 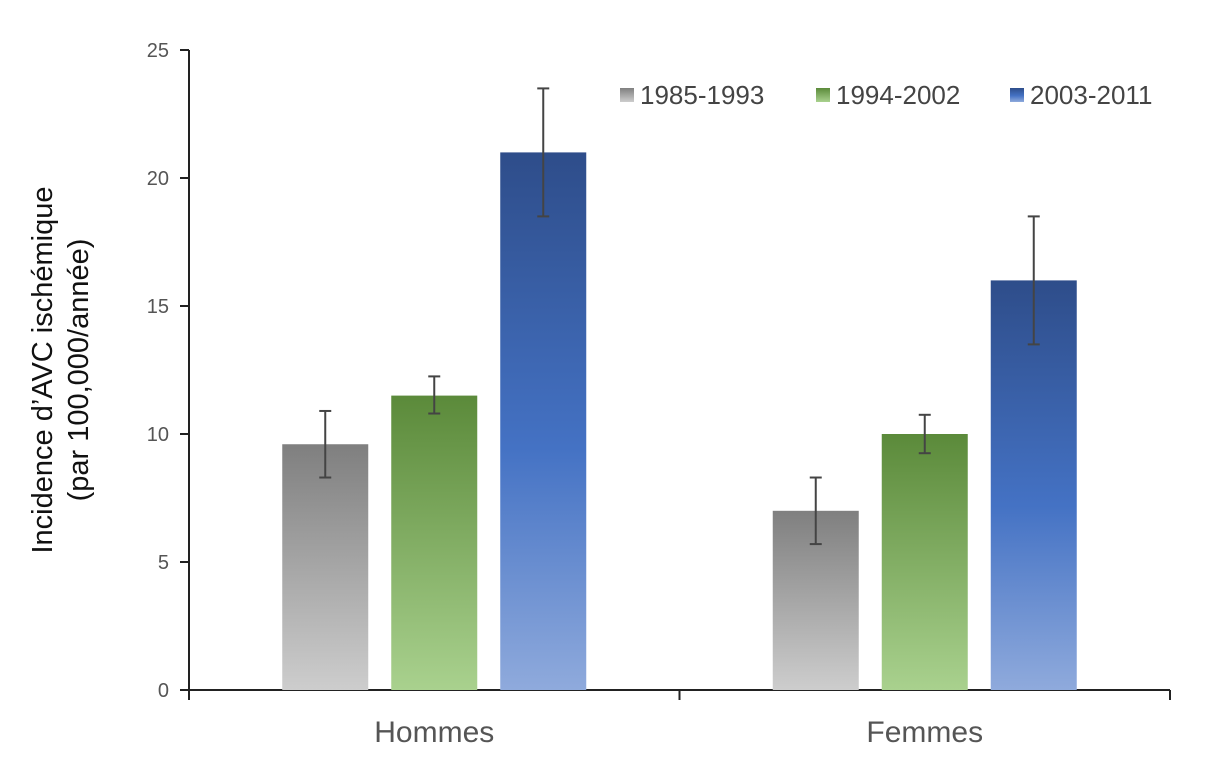 I want to click on legend-label: 1994-2002, so click(x=898, y=95).